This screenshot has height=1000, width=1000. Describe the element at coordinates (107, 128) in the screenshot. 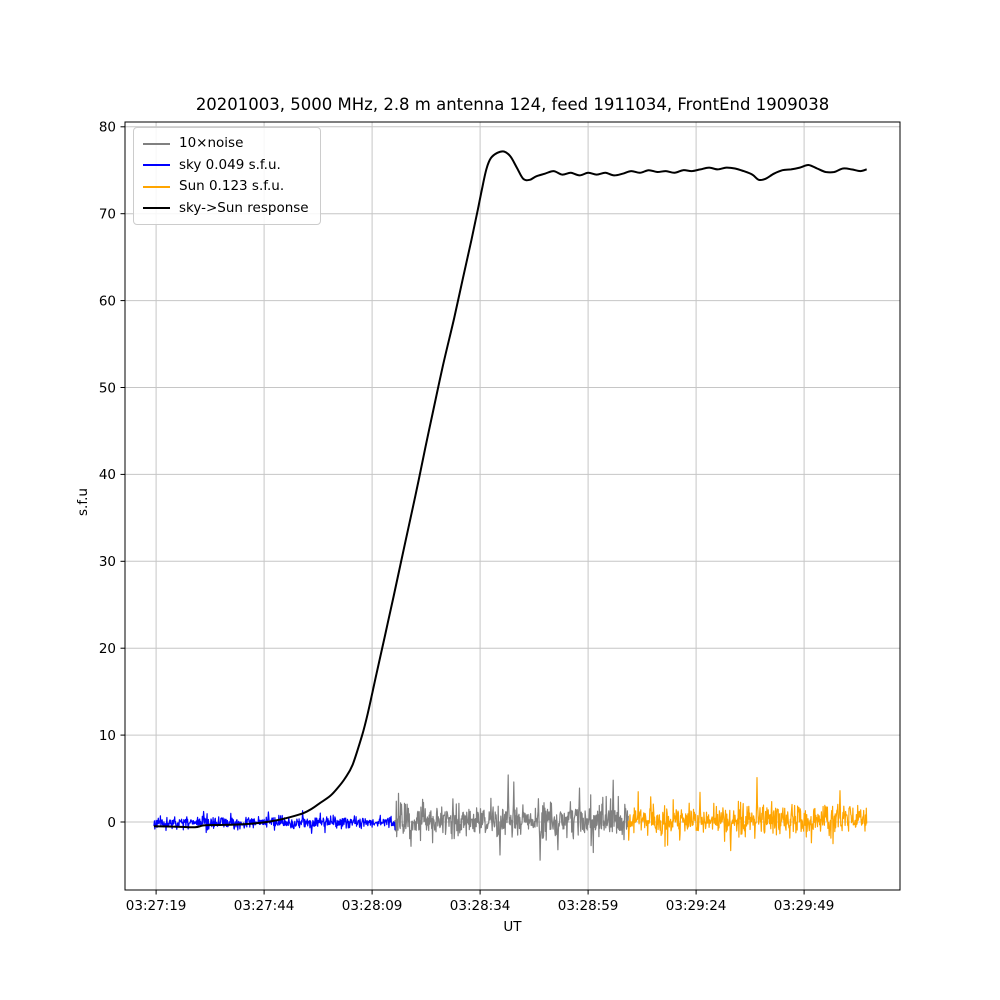

I see `y-tick-label: 80` at that location.